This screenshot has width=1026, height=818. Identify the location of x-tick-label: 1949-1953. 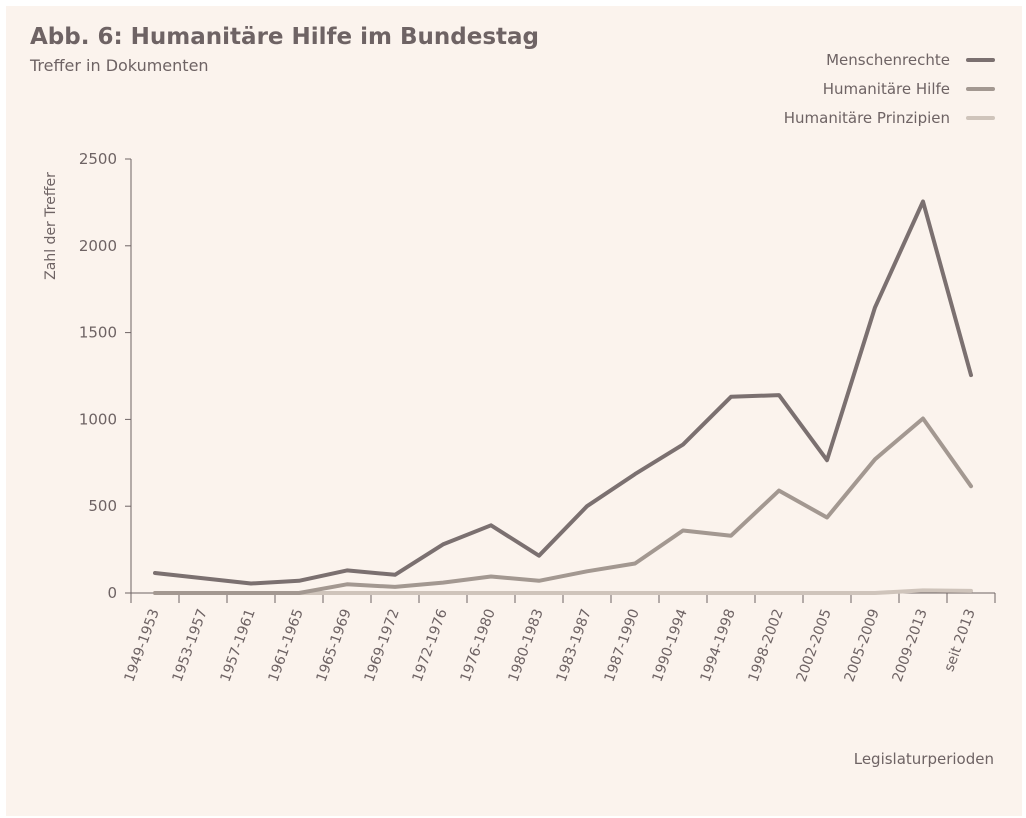
(142, 645).